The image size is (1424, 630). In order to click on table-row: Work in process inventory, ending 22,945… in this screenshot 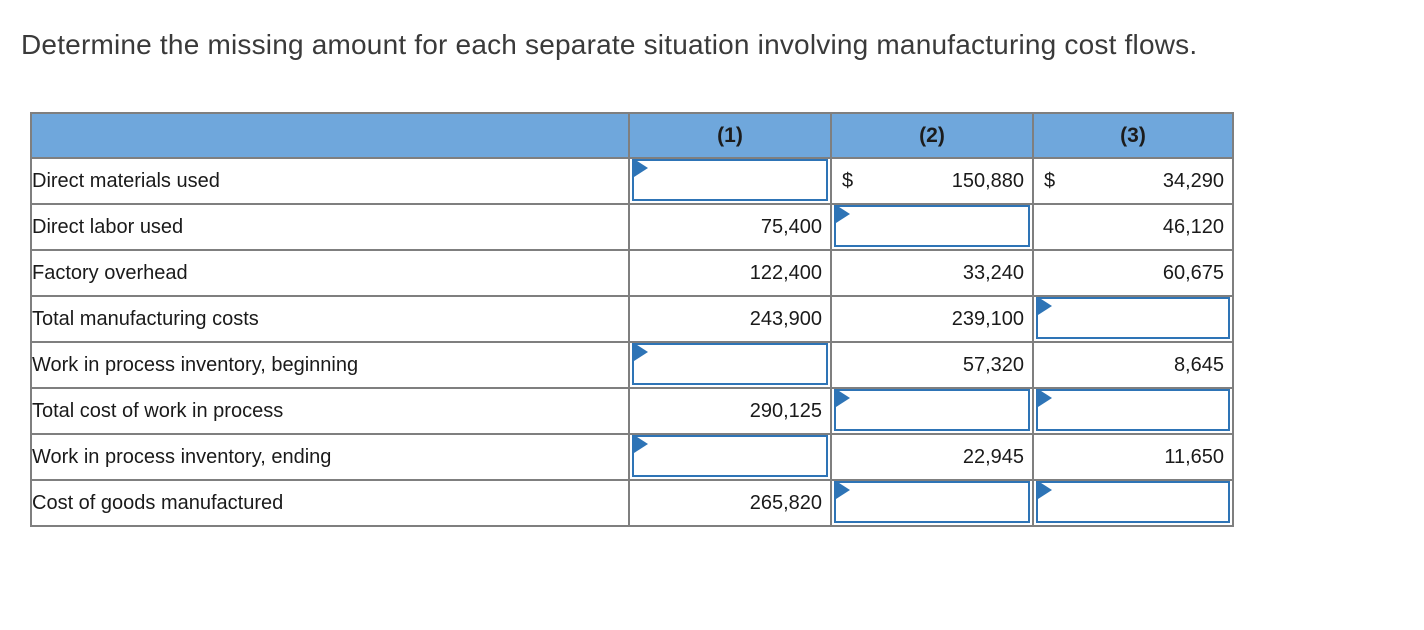, I will do `click(632, 457)`.